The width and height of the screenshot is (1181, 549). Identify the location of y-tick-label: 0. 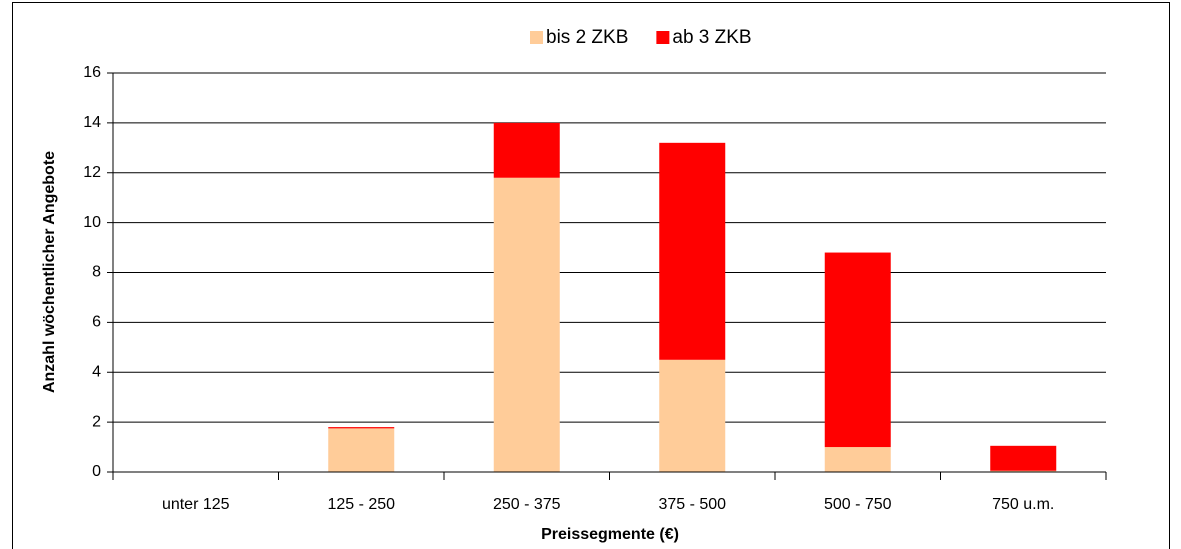
(96, 471).